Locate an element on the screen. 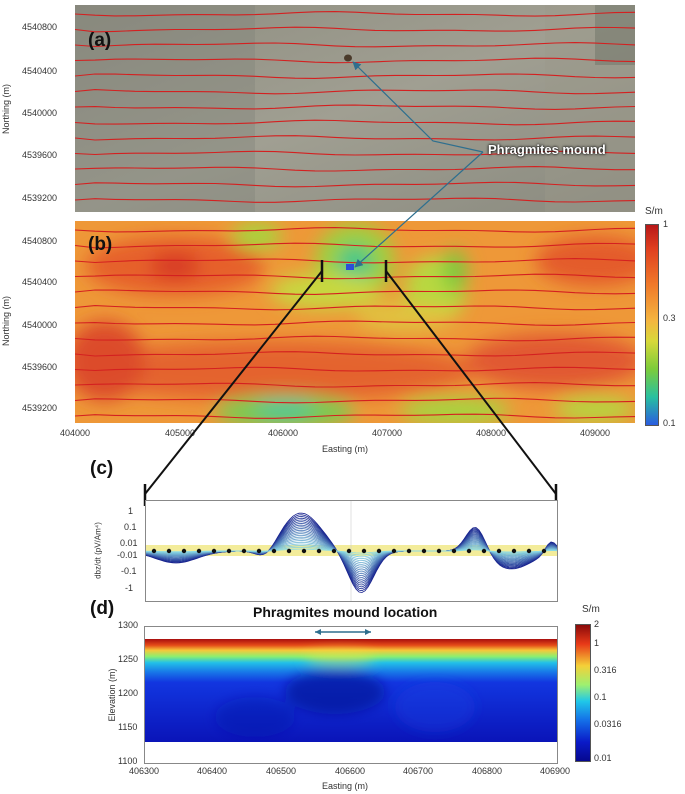 Image resolution: width=685 pixels, height=794 pixels. mound-marker-b is located at coordinates (350, 267).